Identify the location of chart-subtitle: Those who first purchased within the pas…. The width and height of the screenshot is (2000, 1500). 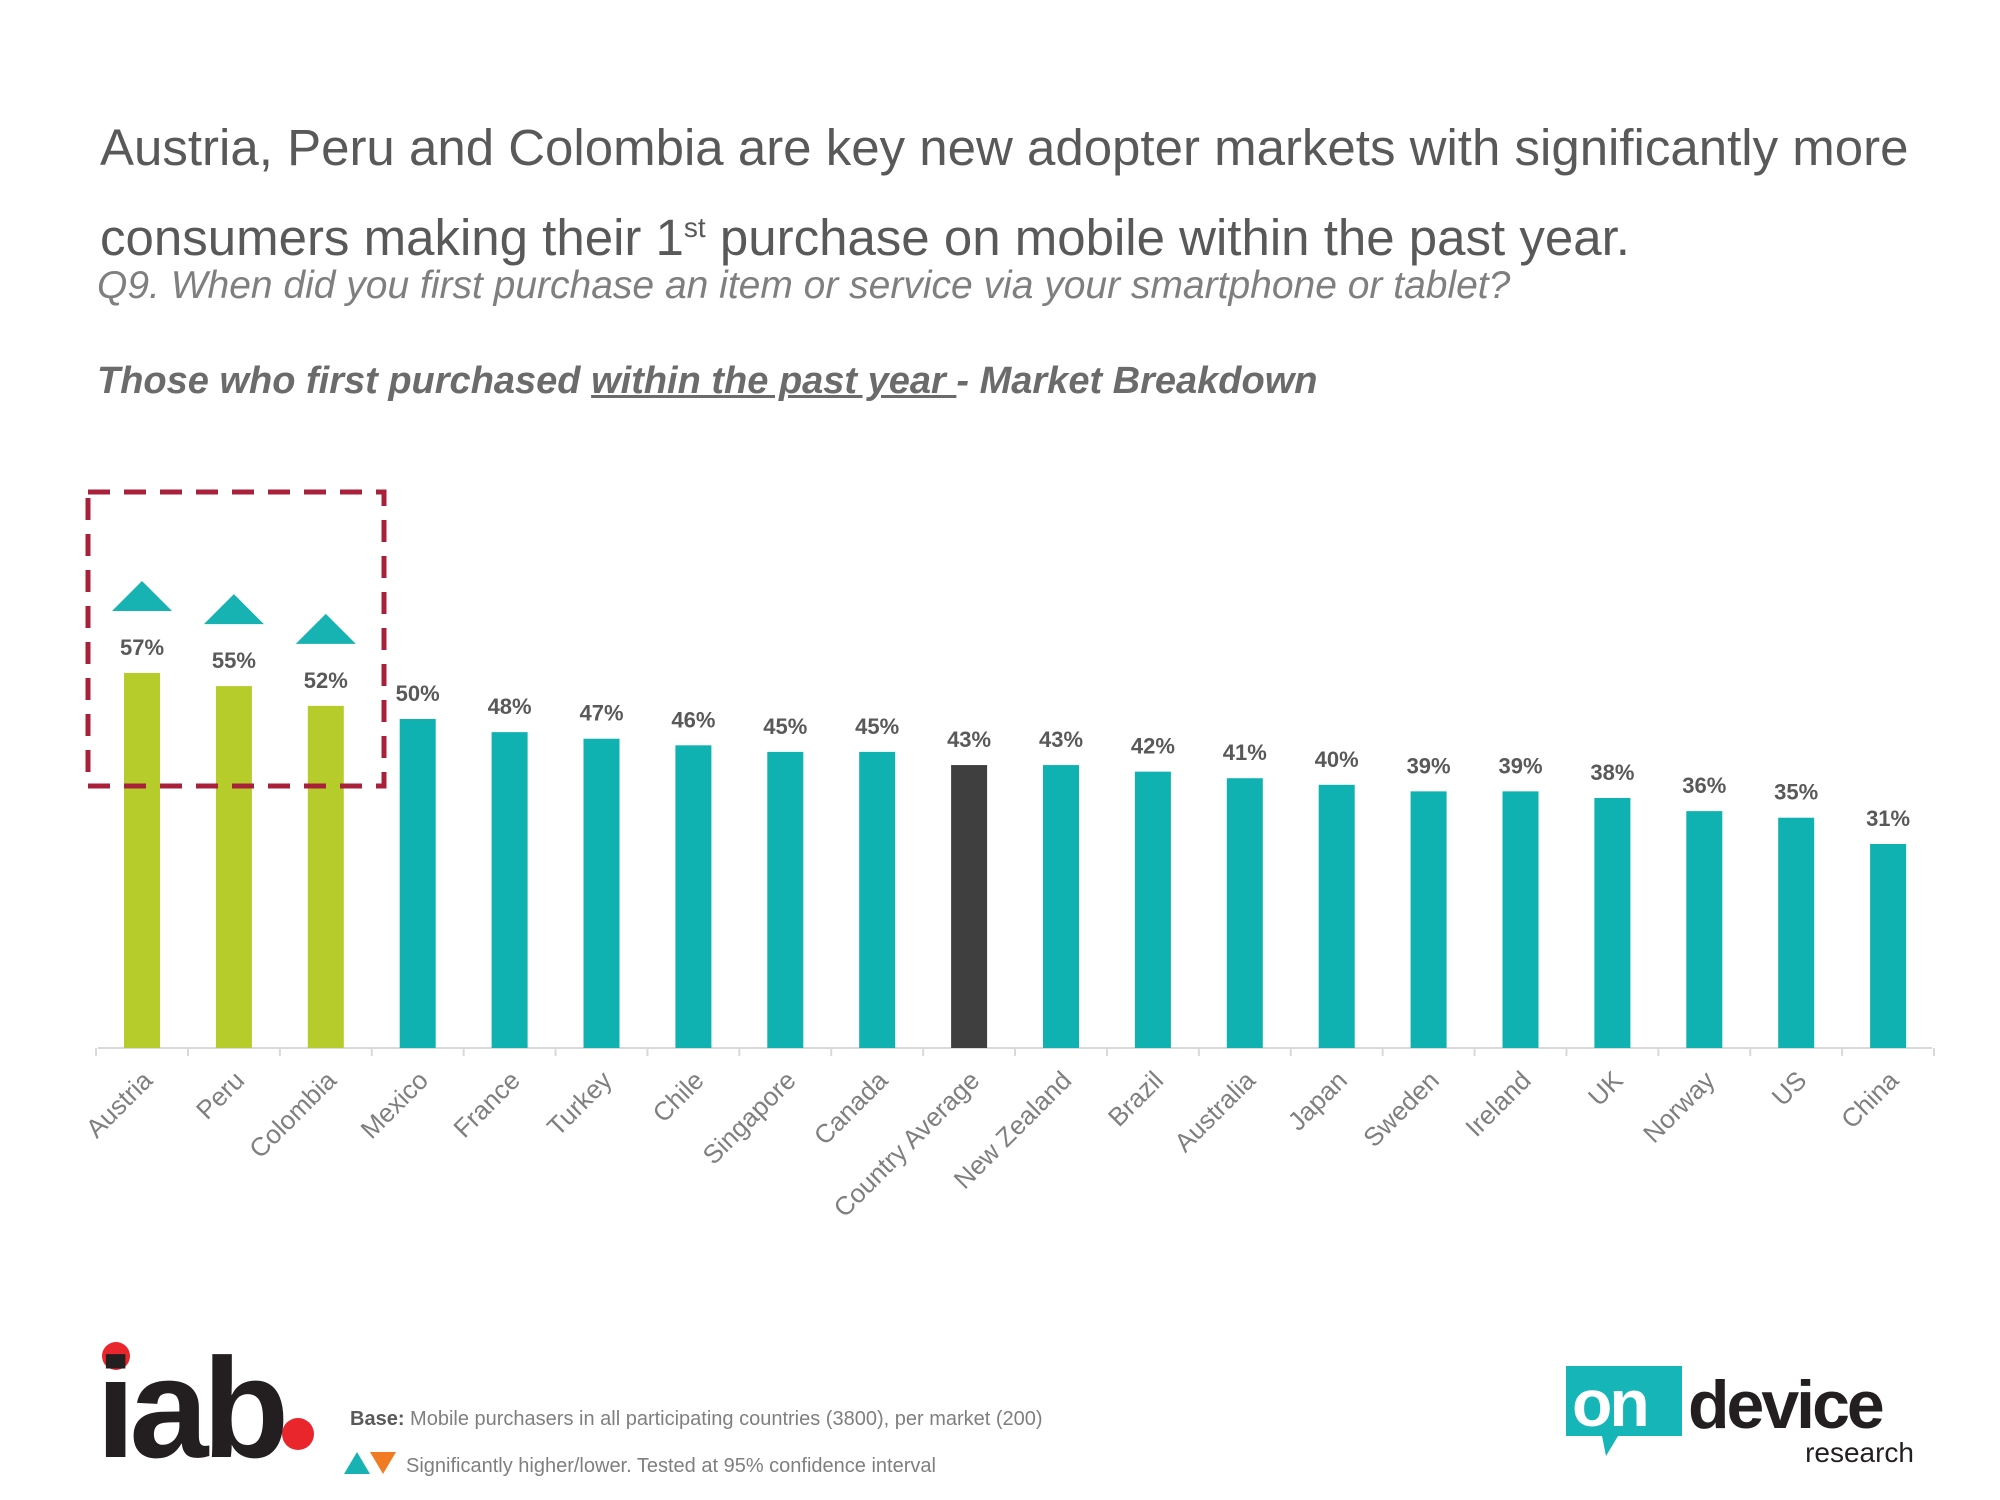
(997, 381).